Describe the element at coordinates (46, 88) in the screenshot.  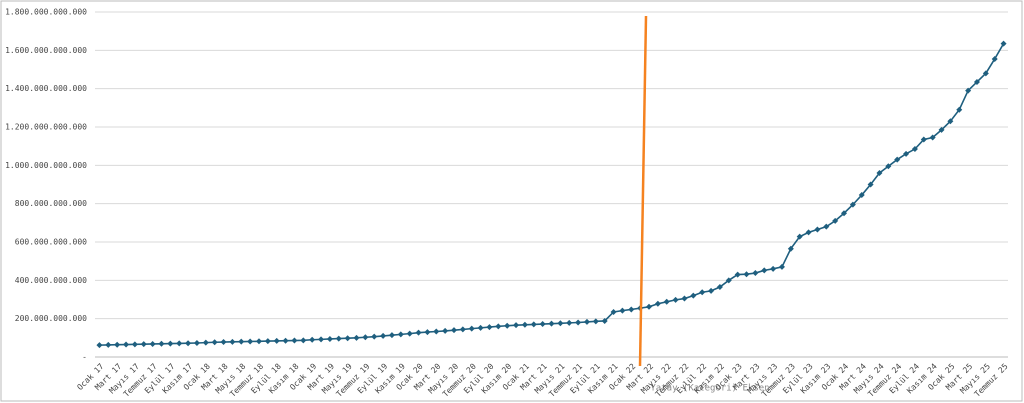
I see `y-tick-label: 1.400.000.000.000` at that location.